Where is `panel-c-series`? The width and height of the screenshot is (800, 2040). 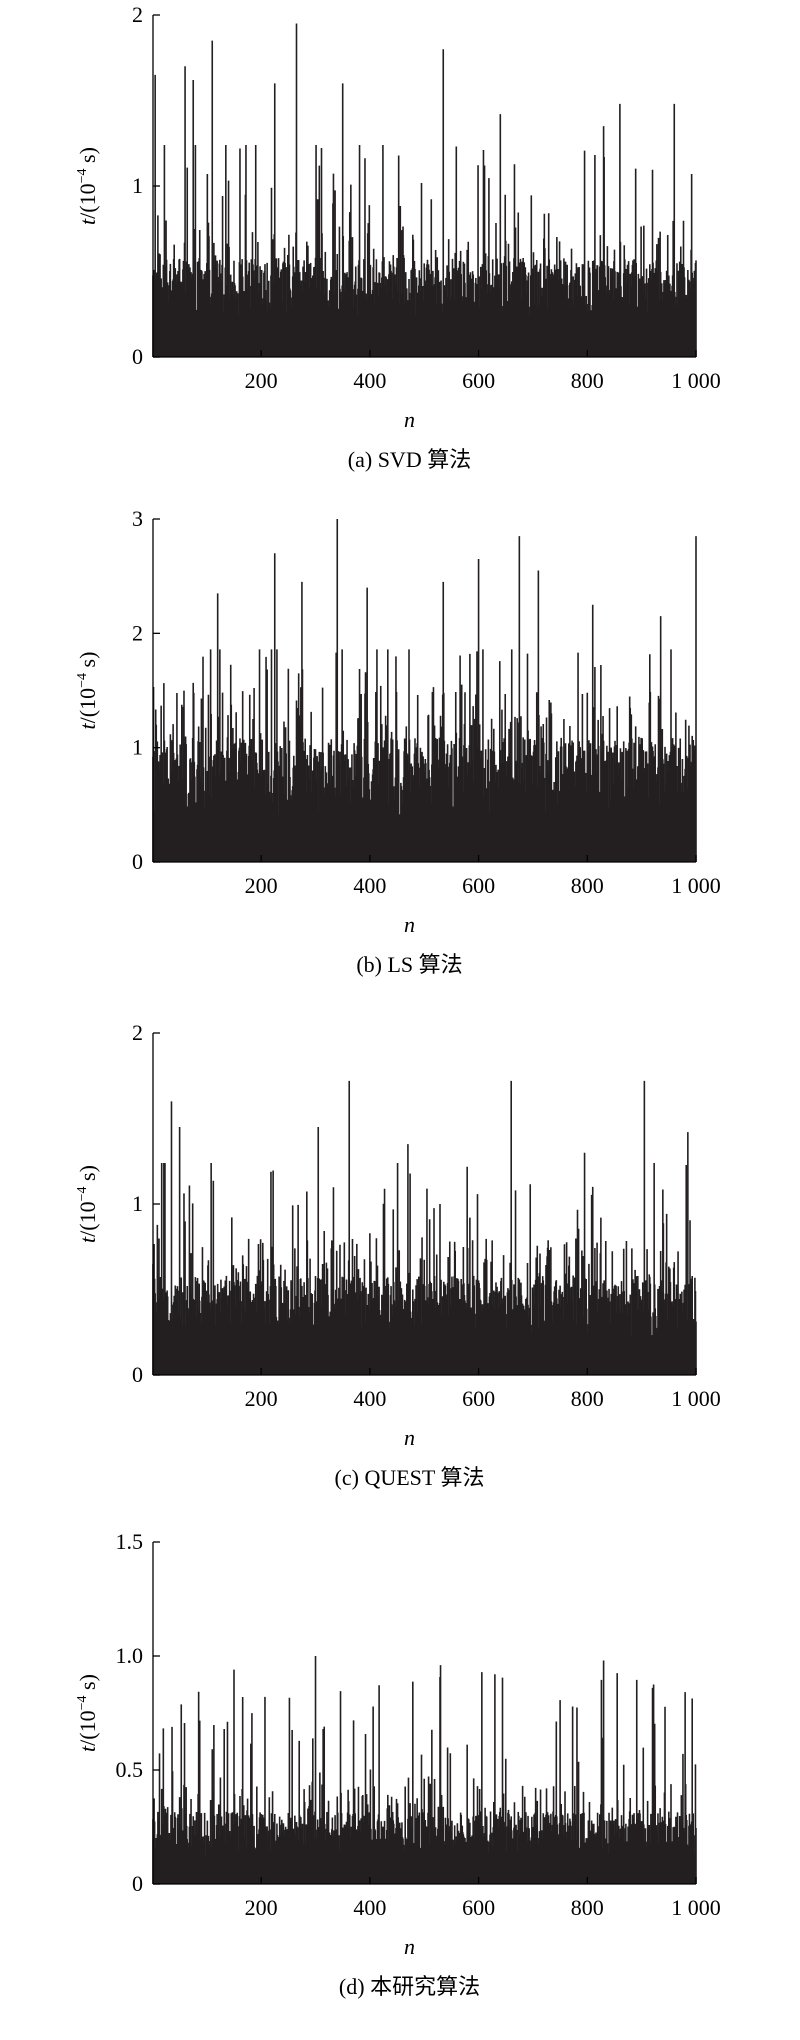 panel-c-series is located at coordinates (424, 1227).